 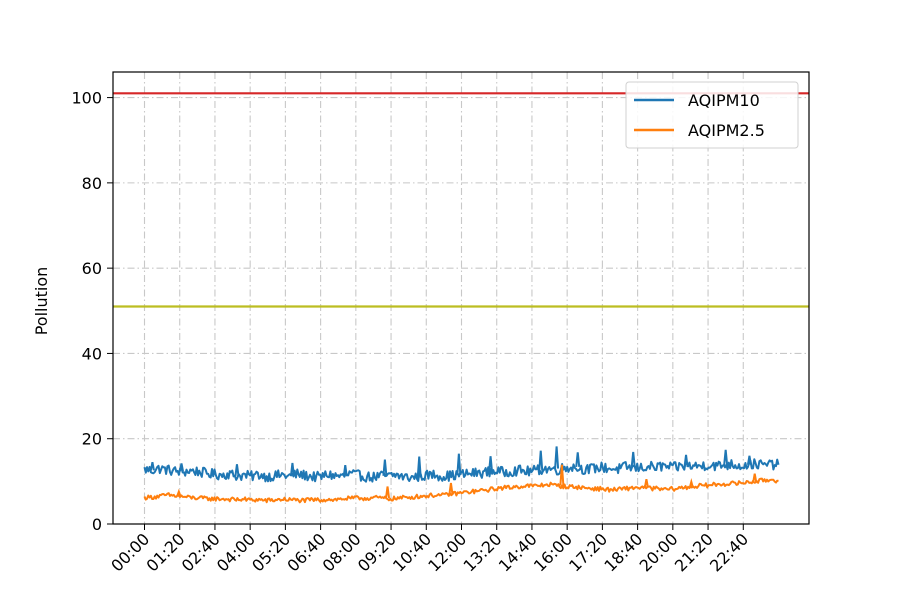 I want to click on y-tick-label: 80, so click(x=92, y=183).